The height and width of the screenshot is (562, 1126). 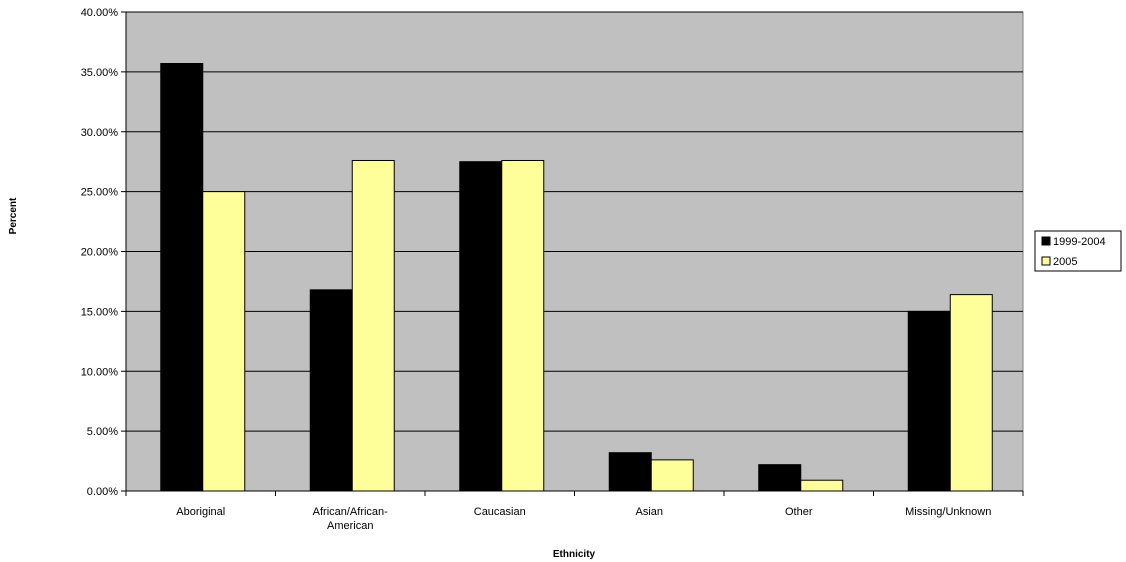 I want to click on bar-2005-Missing/Unknown, so click(x=971, y=393).